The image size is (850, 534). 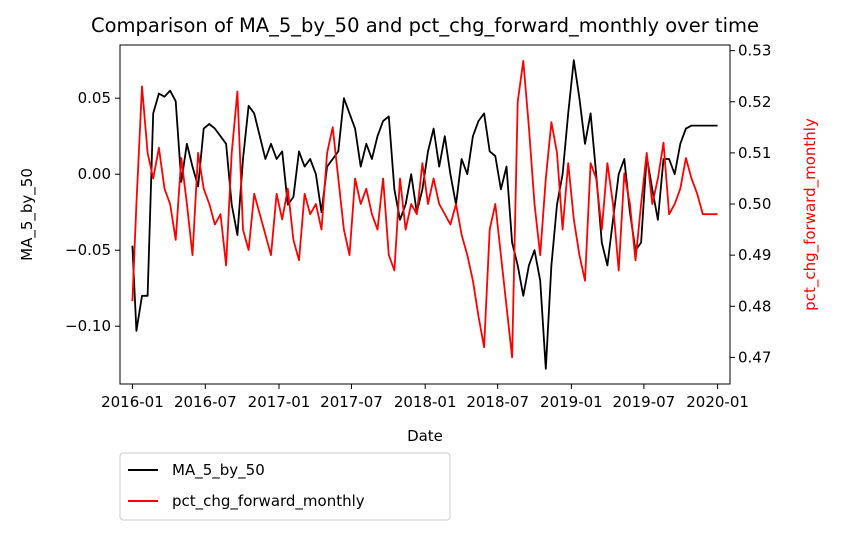 I want to click on y-left-tick-label: −0.10, so click(x=88, y=326).